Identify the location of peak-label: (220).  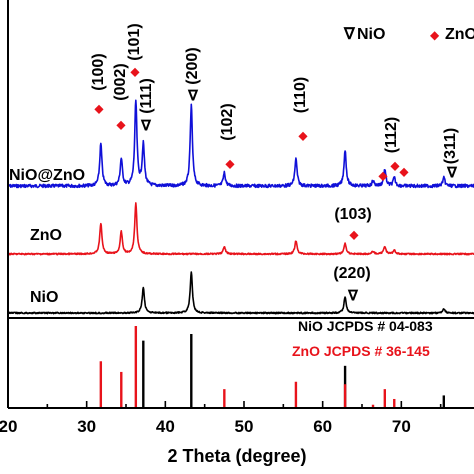
(351, 273).